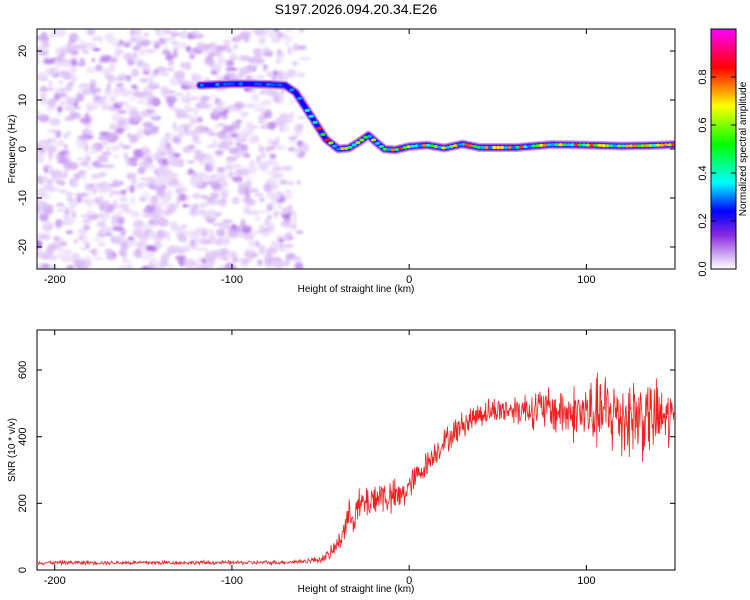 The width and height of the screenshot is (750, 600). I want to click on noise-blobs, so click(174, 149).